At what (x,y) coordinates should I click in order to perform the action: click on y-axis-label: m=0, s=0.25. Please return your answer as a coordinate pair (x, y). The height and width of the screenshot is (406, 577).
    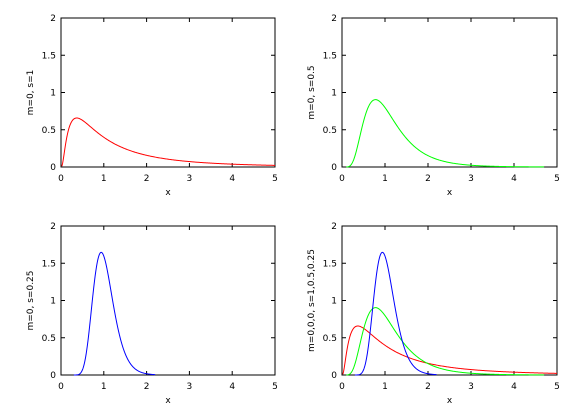
    Looking at the image, I should click on (31, 300).